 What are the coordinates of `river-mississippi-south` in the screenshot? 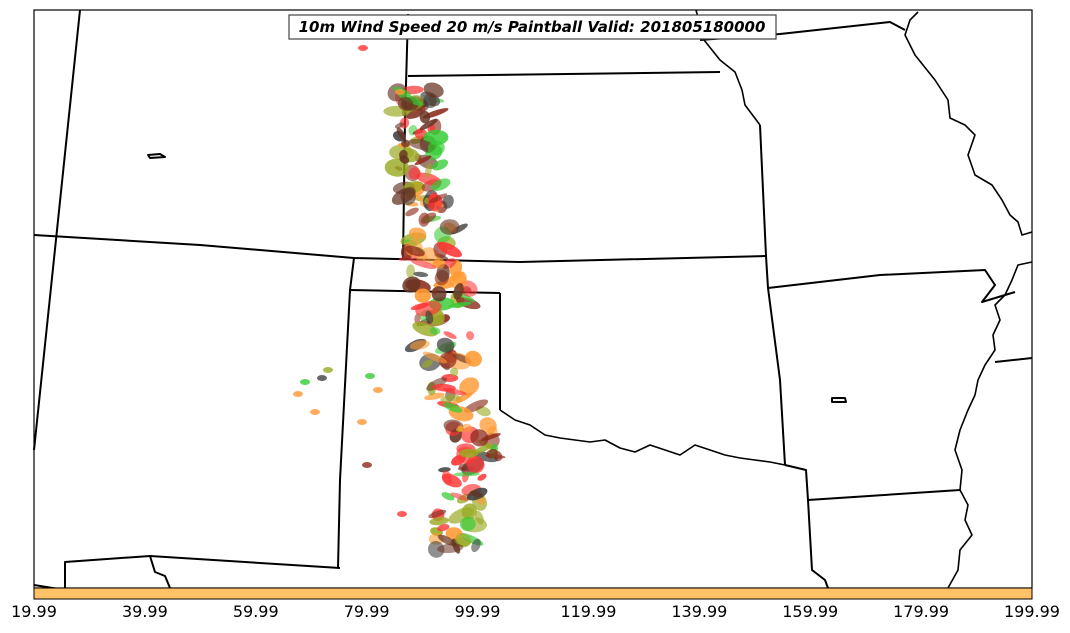 It's located at (990, 425).